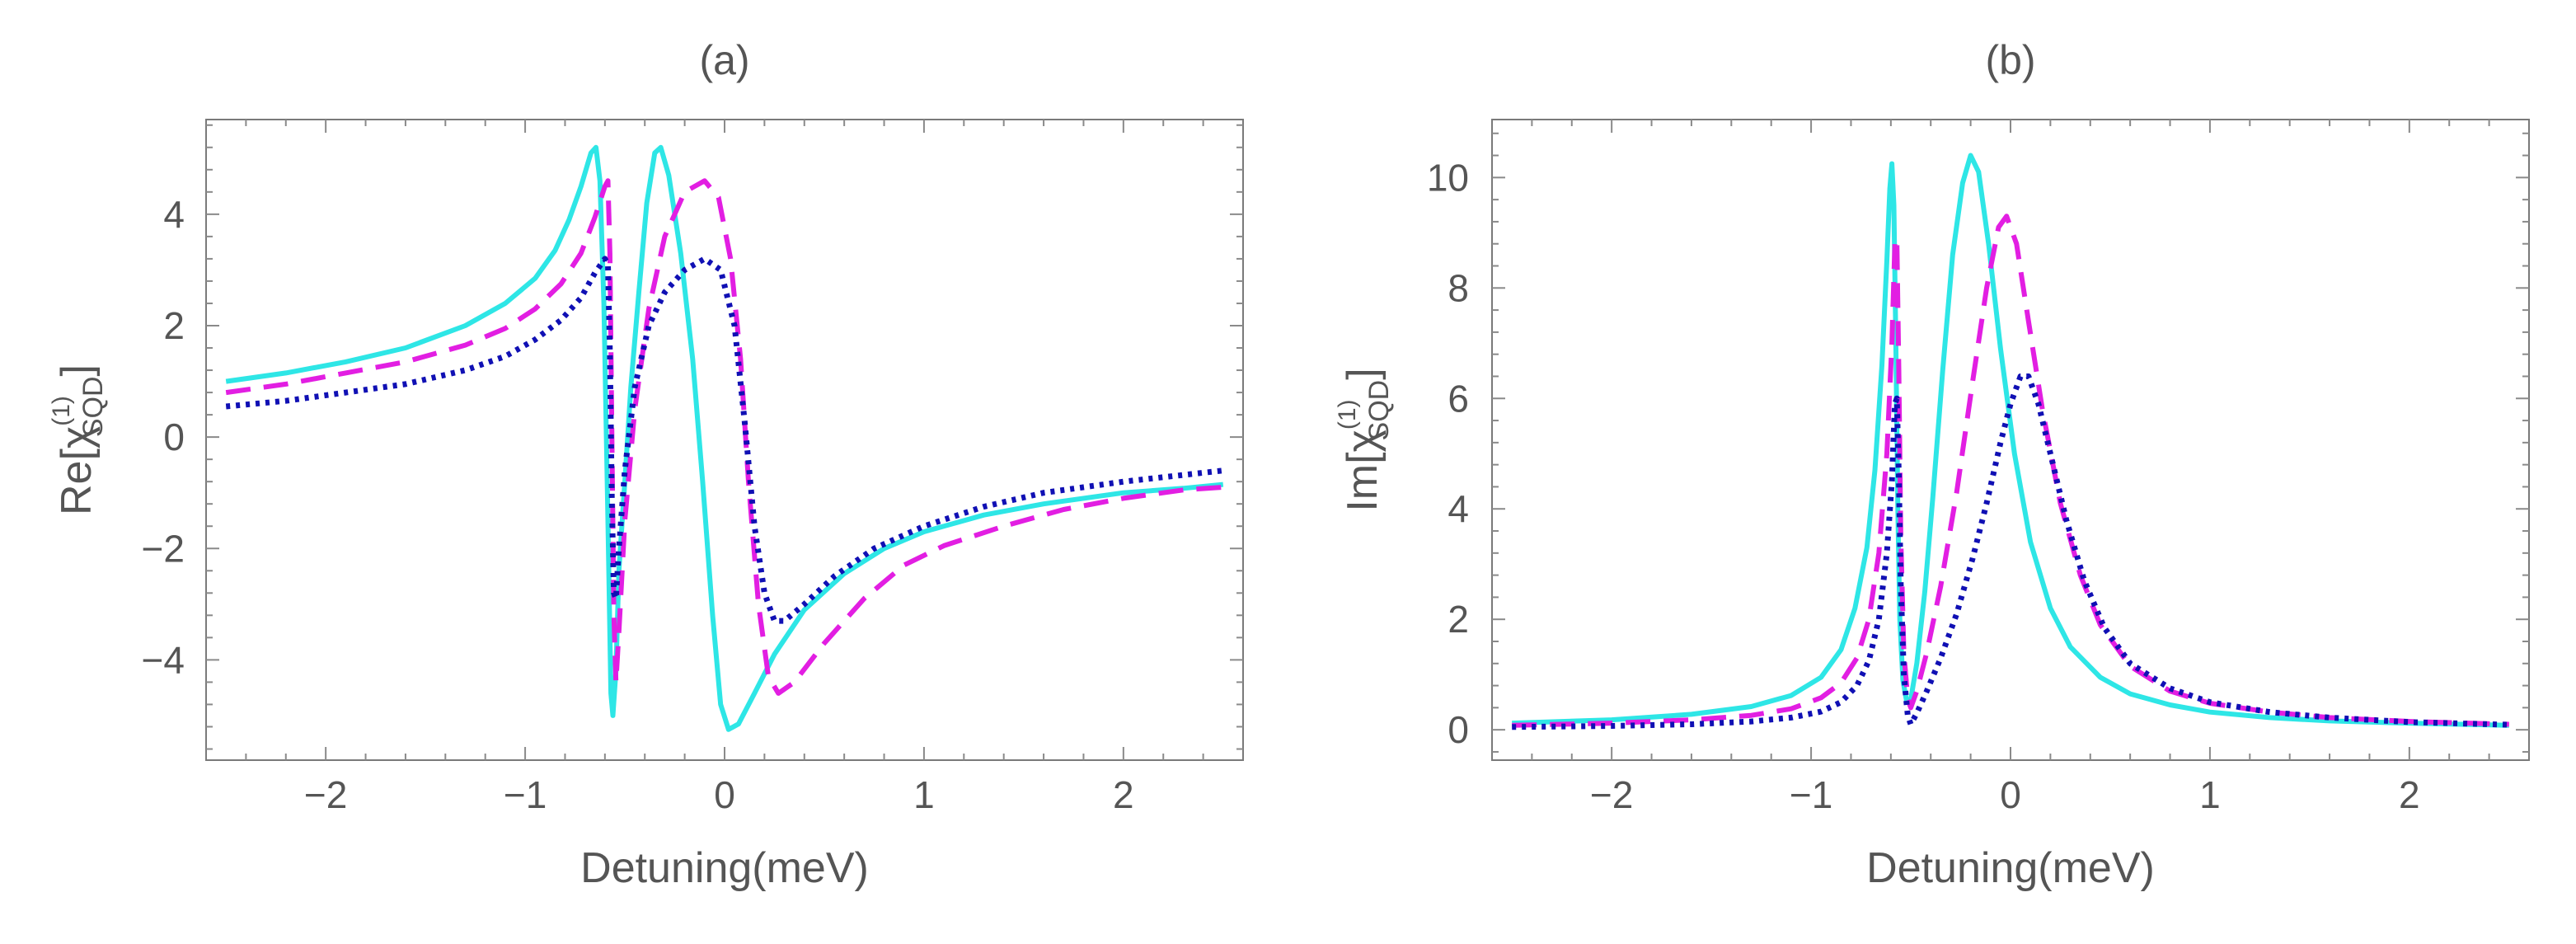 The height and width of the screenshot is (944, 2576). Describe the element at coordinates (78, 439) in the screenshot. I see `y-axis-label-a: Re[χ(1)SQD]` at that location.